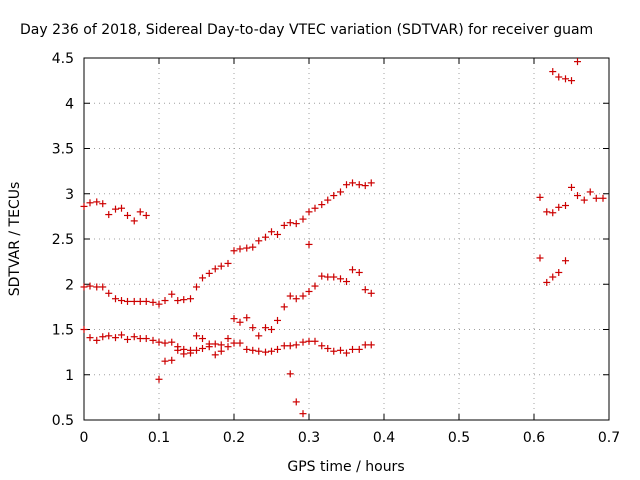 This screenshot has width=640, height=480. I want to click on x-axis-label: GPS time / hours, so click(345, 467).